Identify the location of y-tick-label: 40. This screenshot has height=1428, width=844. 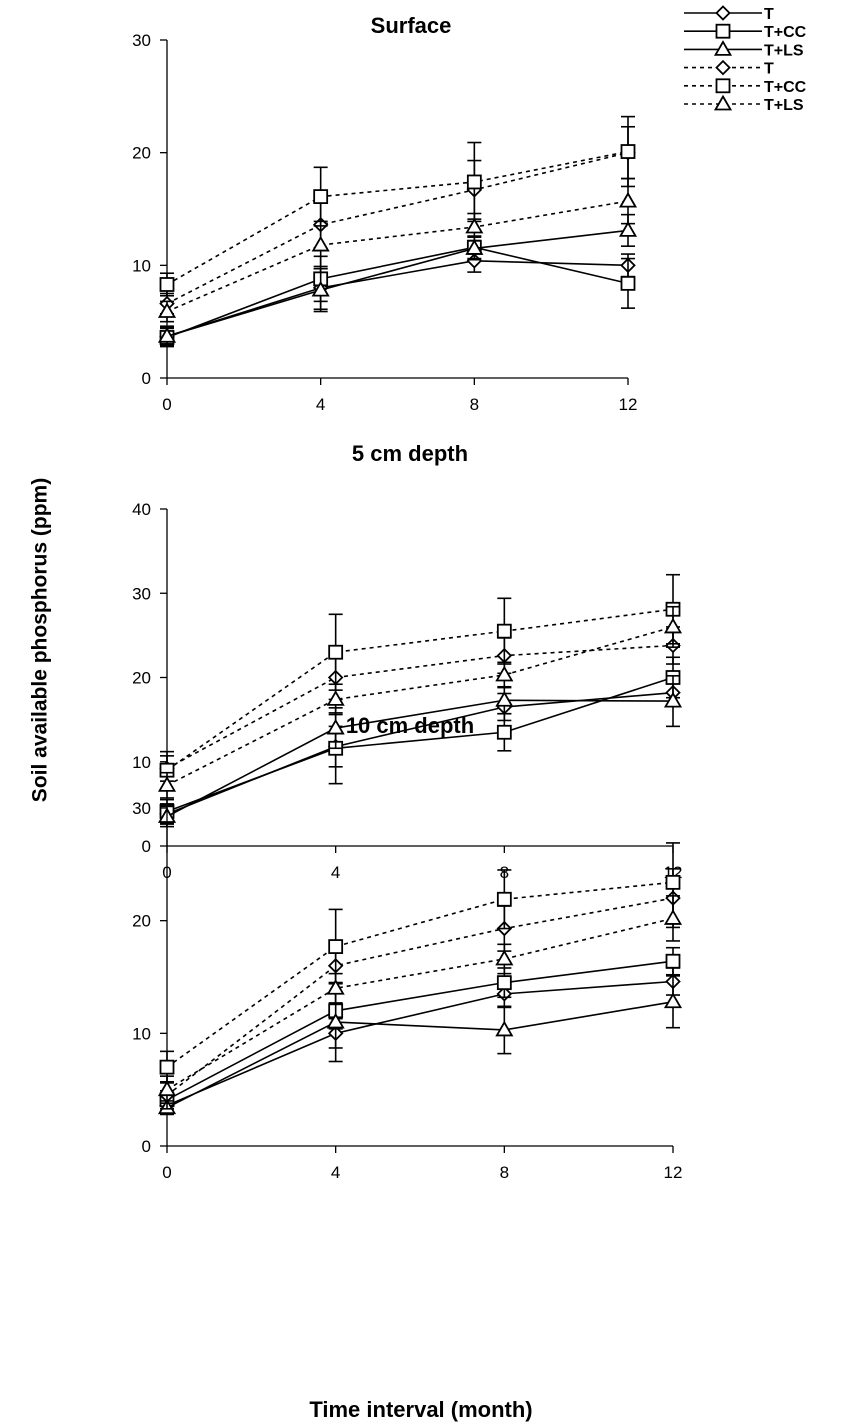
(141, 509).